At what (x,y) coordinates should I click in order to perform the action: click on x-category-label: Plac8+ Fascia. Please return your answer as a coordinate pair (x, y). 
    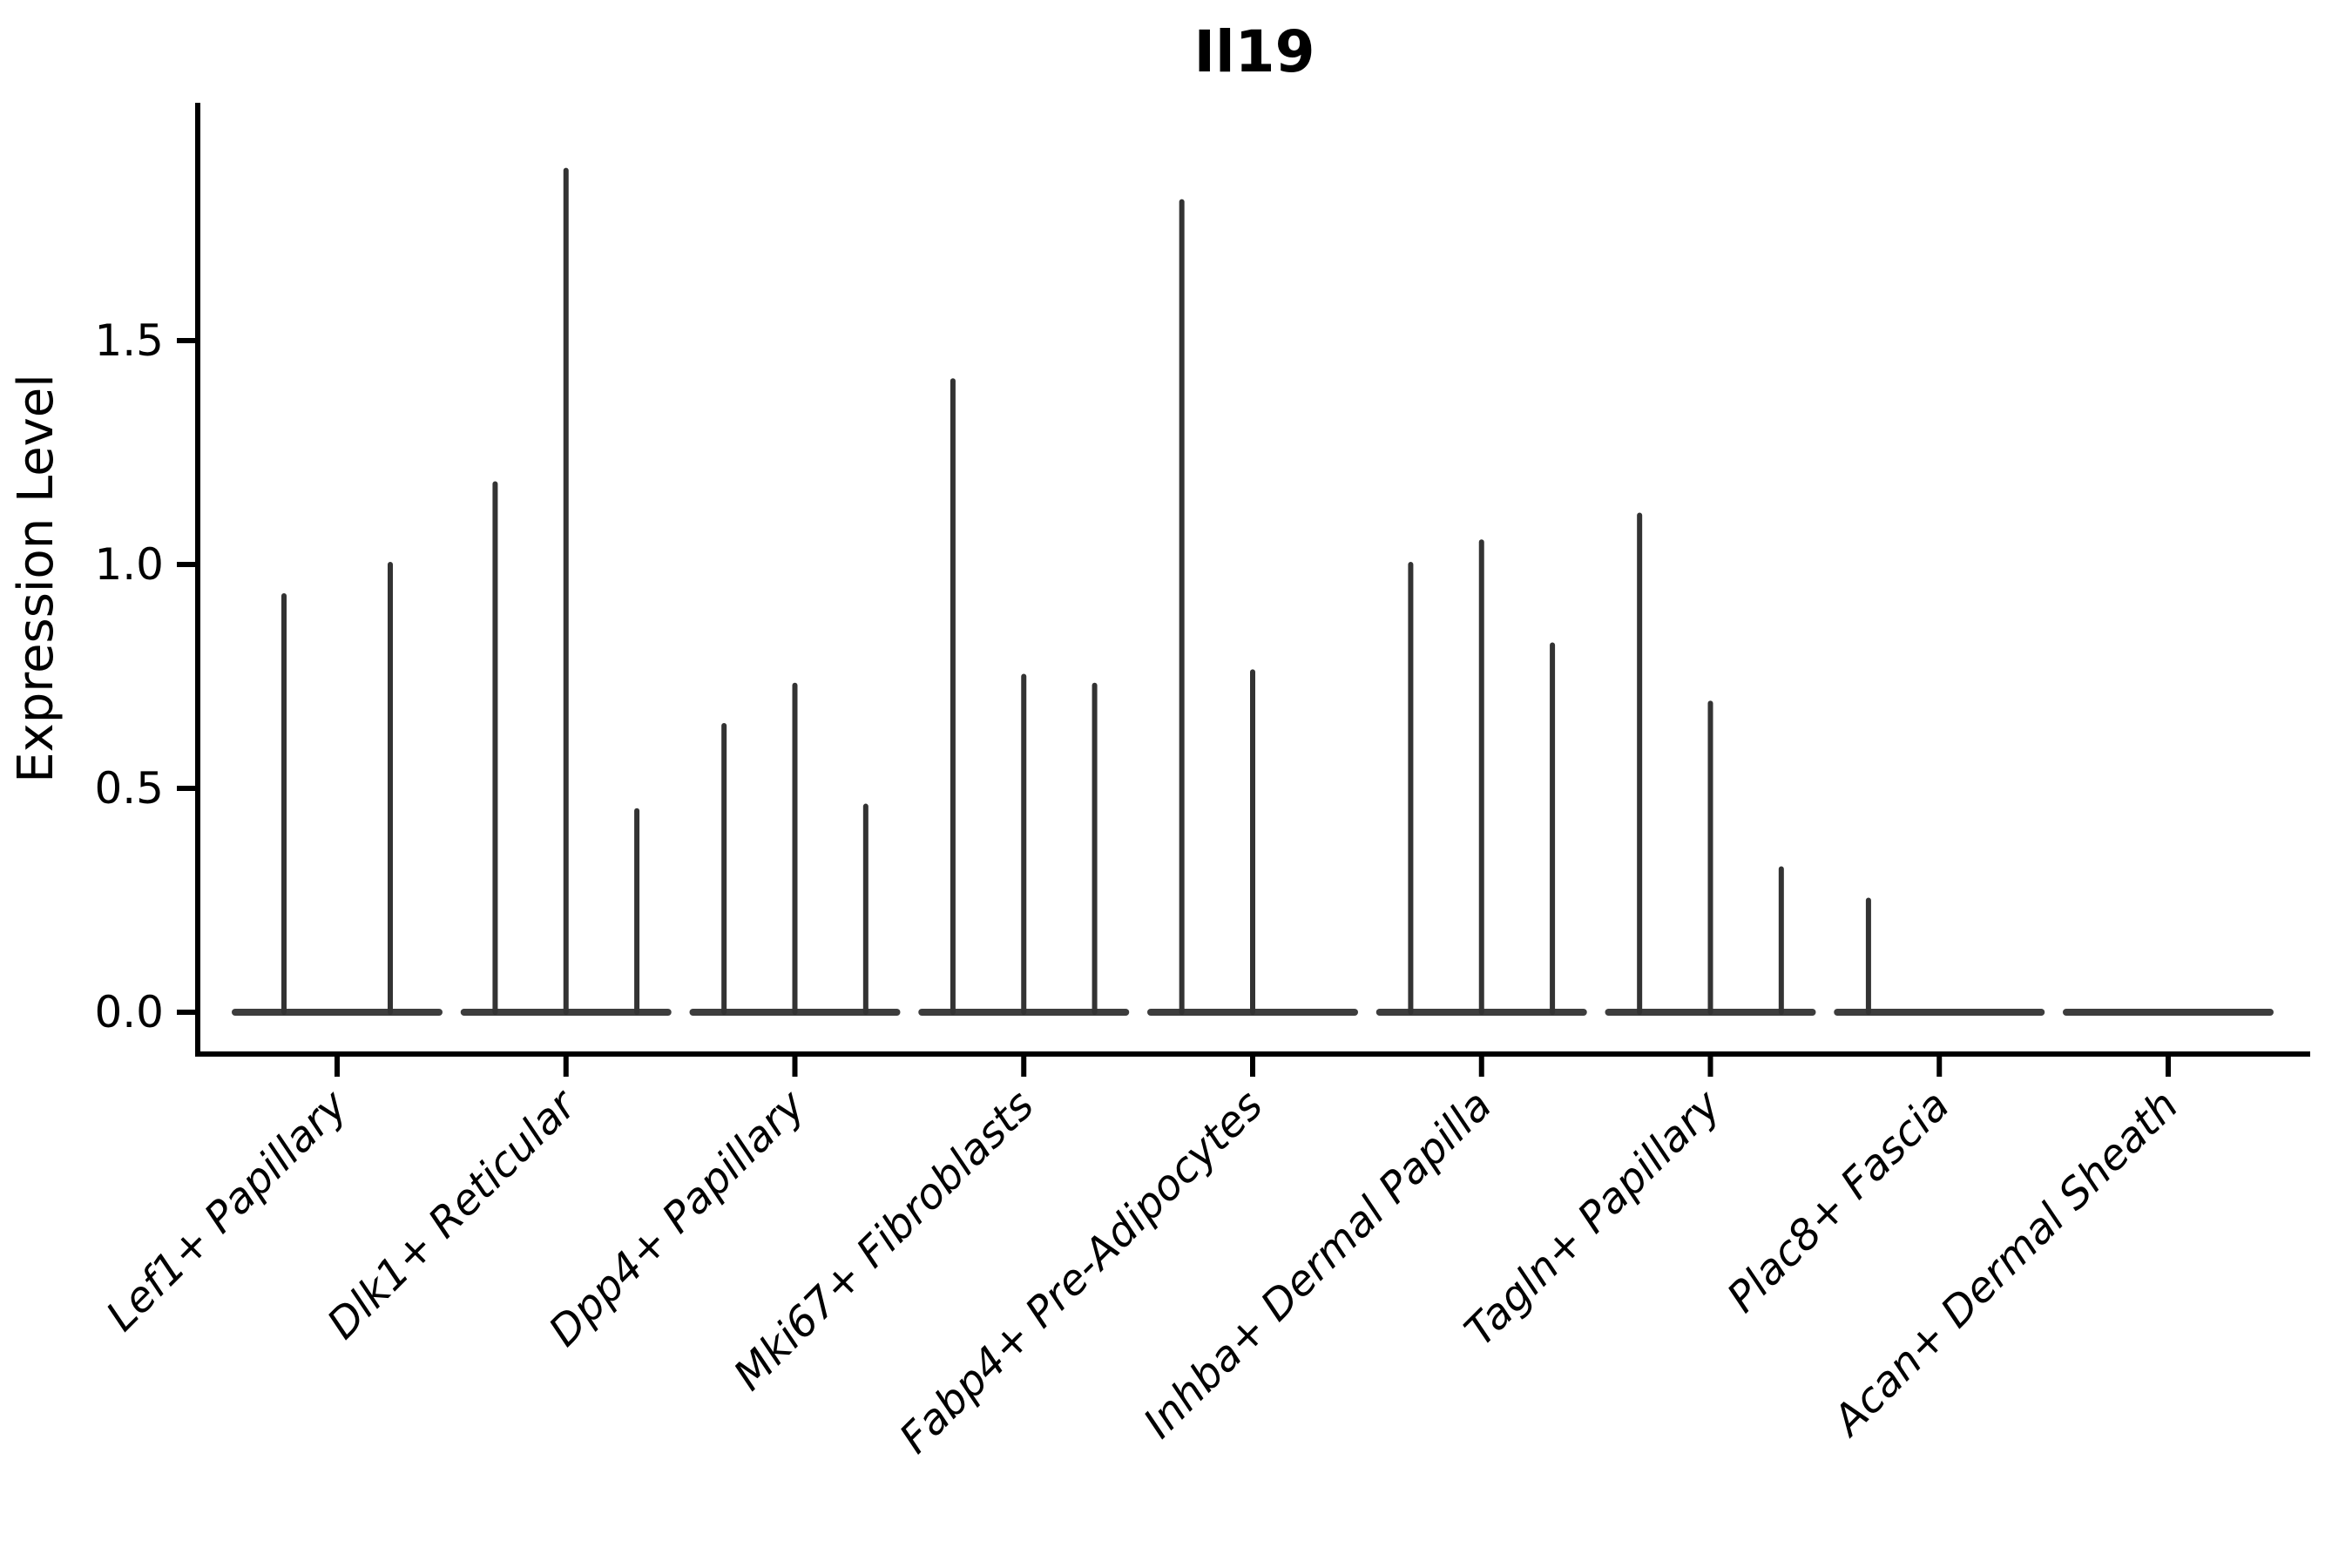
    Looking at the image, I should click on (1838, 1201).